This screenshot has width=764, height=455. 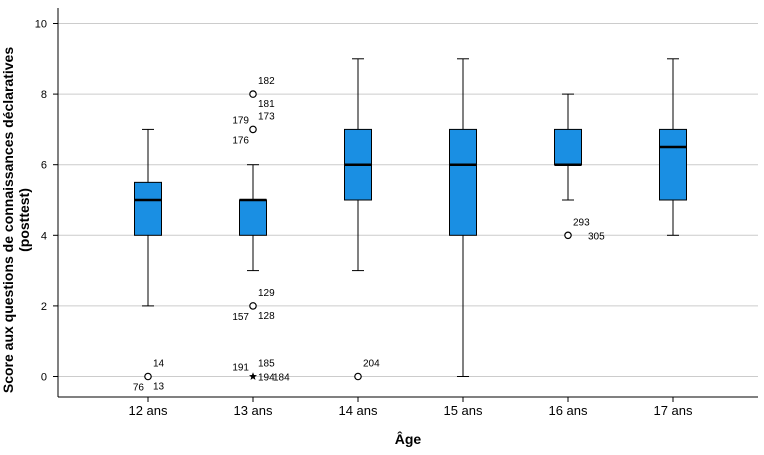 What do you see at coordinates (266, 116) in the screenshot?
I see `outlier-case-label: 173` at bounding box center [266, 116].